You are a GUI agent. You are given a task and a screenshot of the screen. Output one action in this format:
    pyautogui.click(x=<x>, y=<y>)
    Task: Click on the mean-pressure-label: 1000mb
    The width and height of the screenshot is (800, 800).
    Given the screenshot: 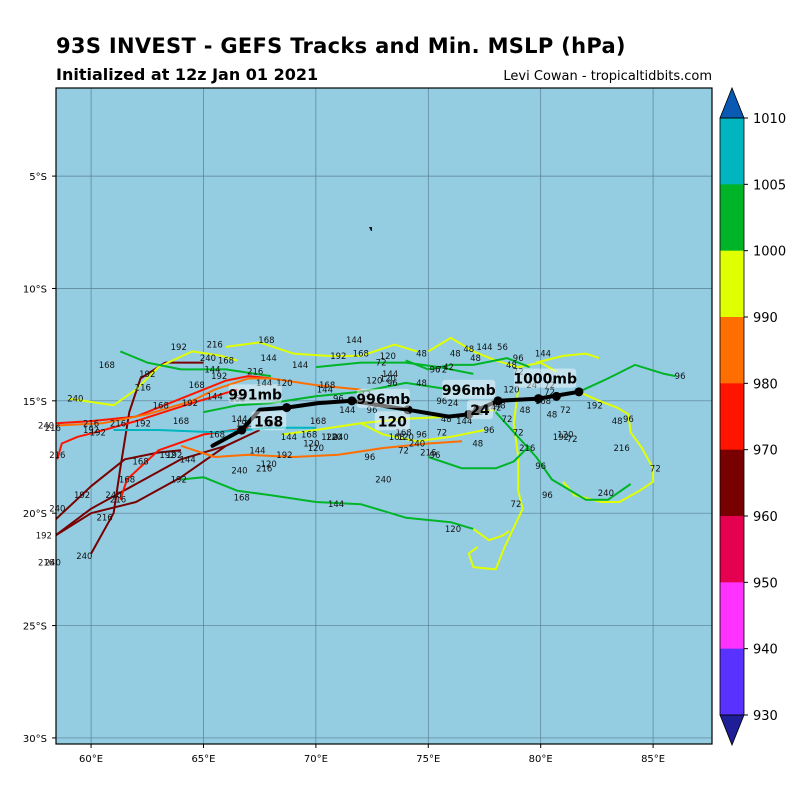 What is the action you would take?
    pyautogui.click(x=545, y=380)
    